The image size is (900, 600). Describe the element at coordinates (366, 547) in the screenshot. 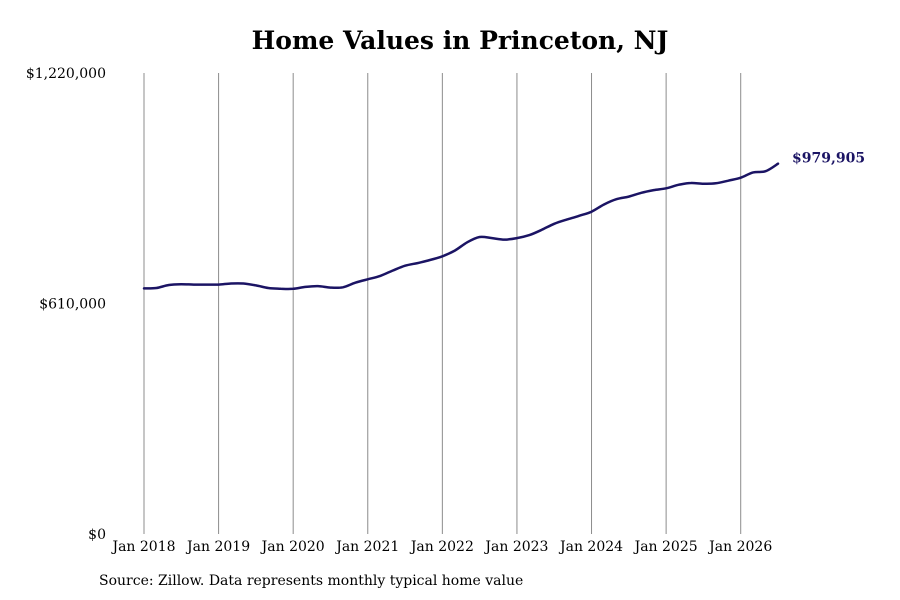

I see `x-tick-label: Jan 2021` at that location.